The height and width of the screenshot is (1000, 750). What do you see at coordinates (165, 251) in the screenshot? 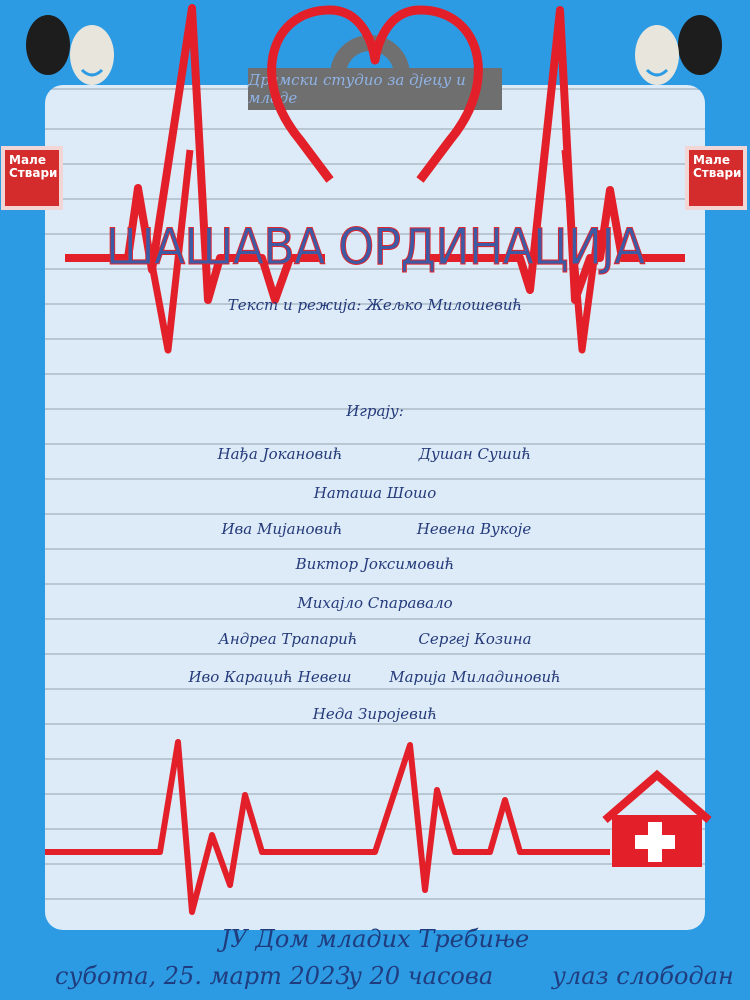
I see `ecg-line-top-left-spike` at bounding box center [165, 251].